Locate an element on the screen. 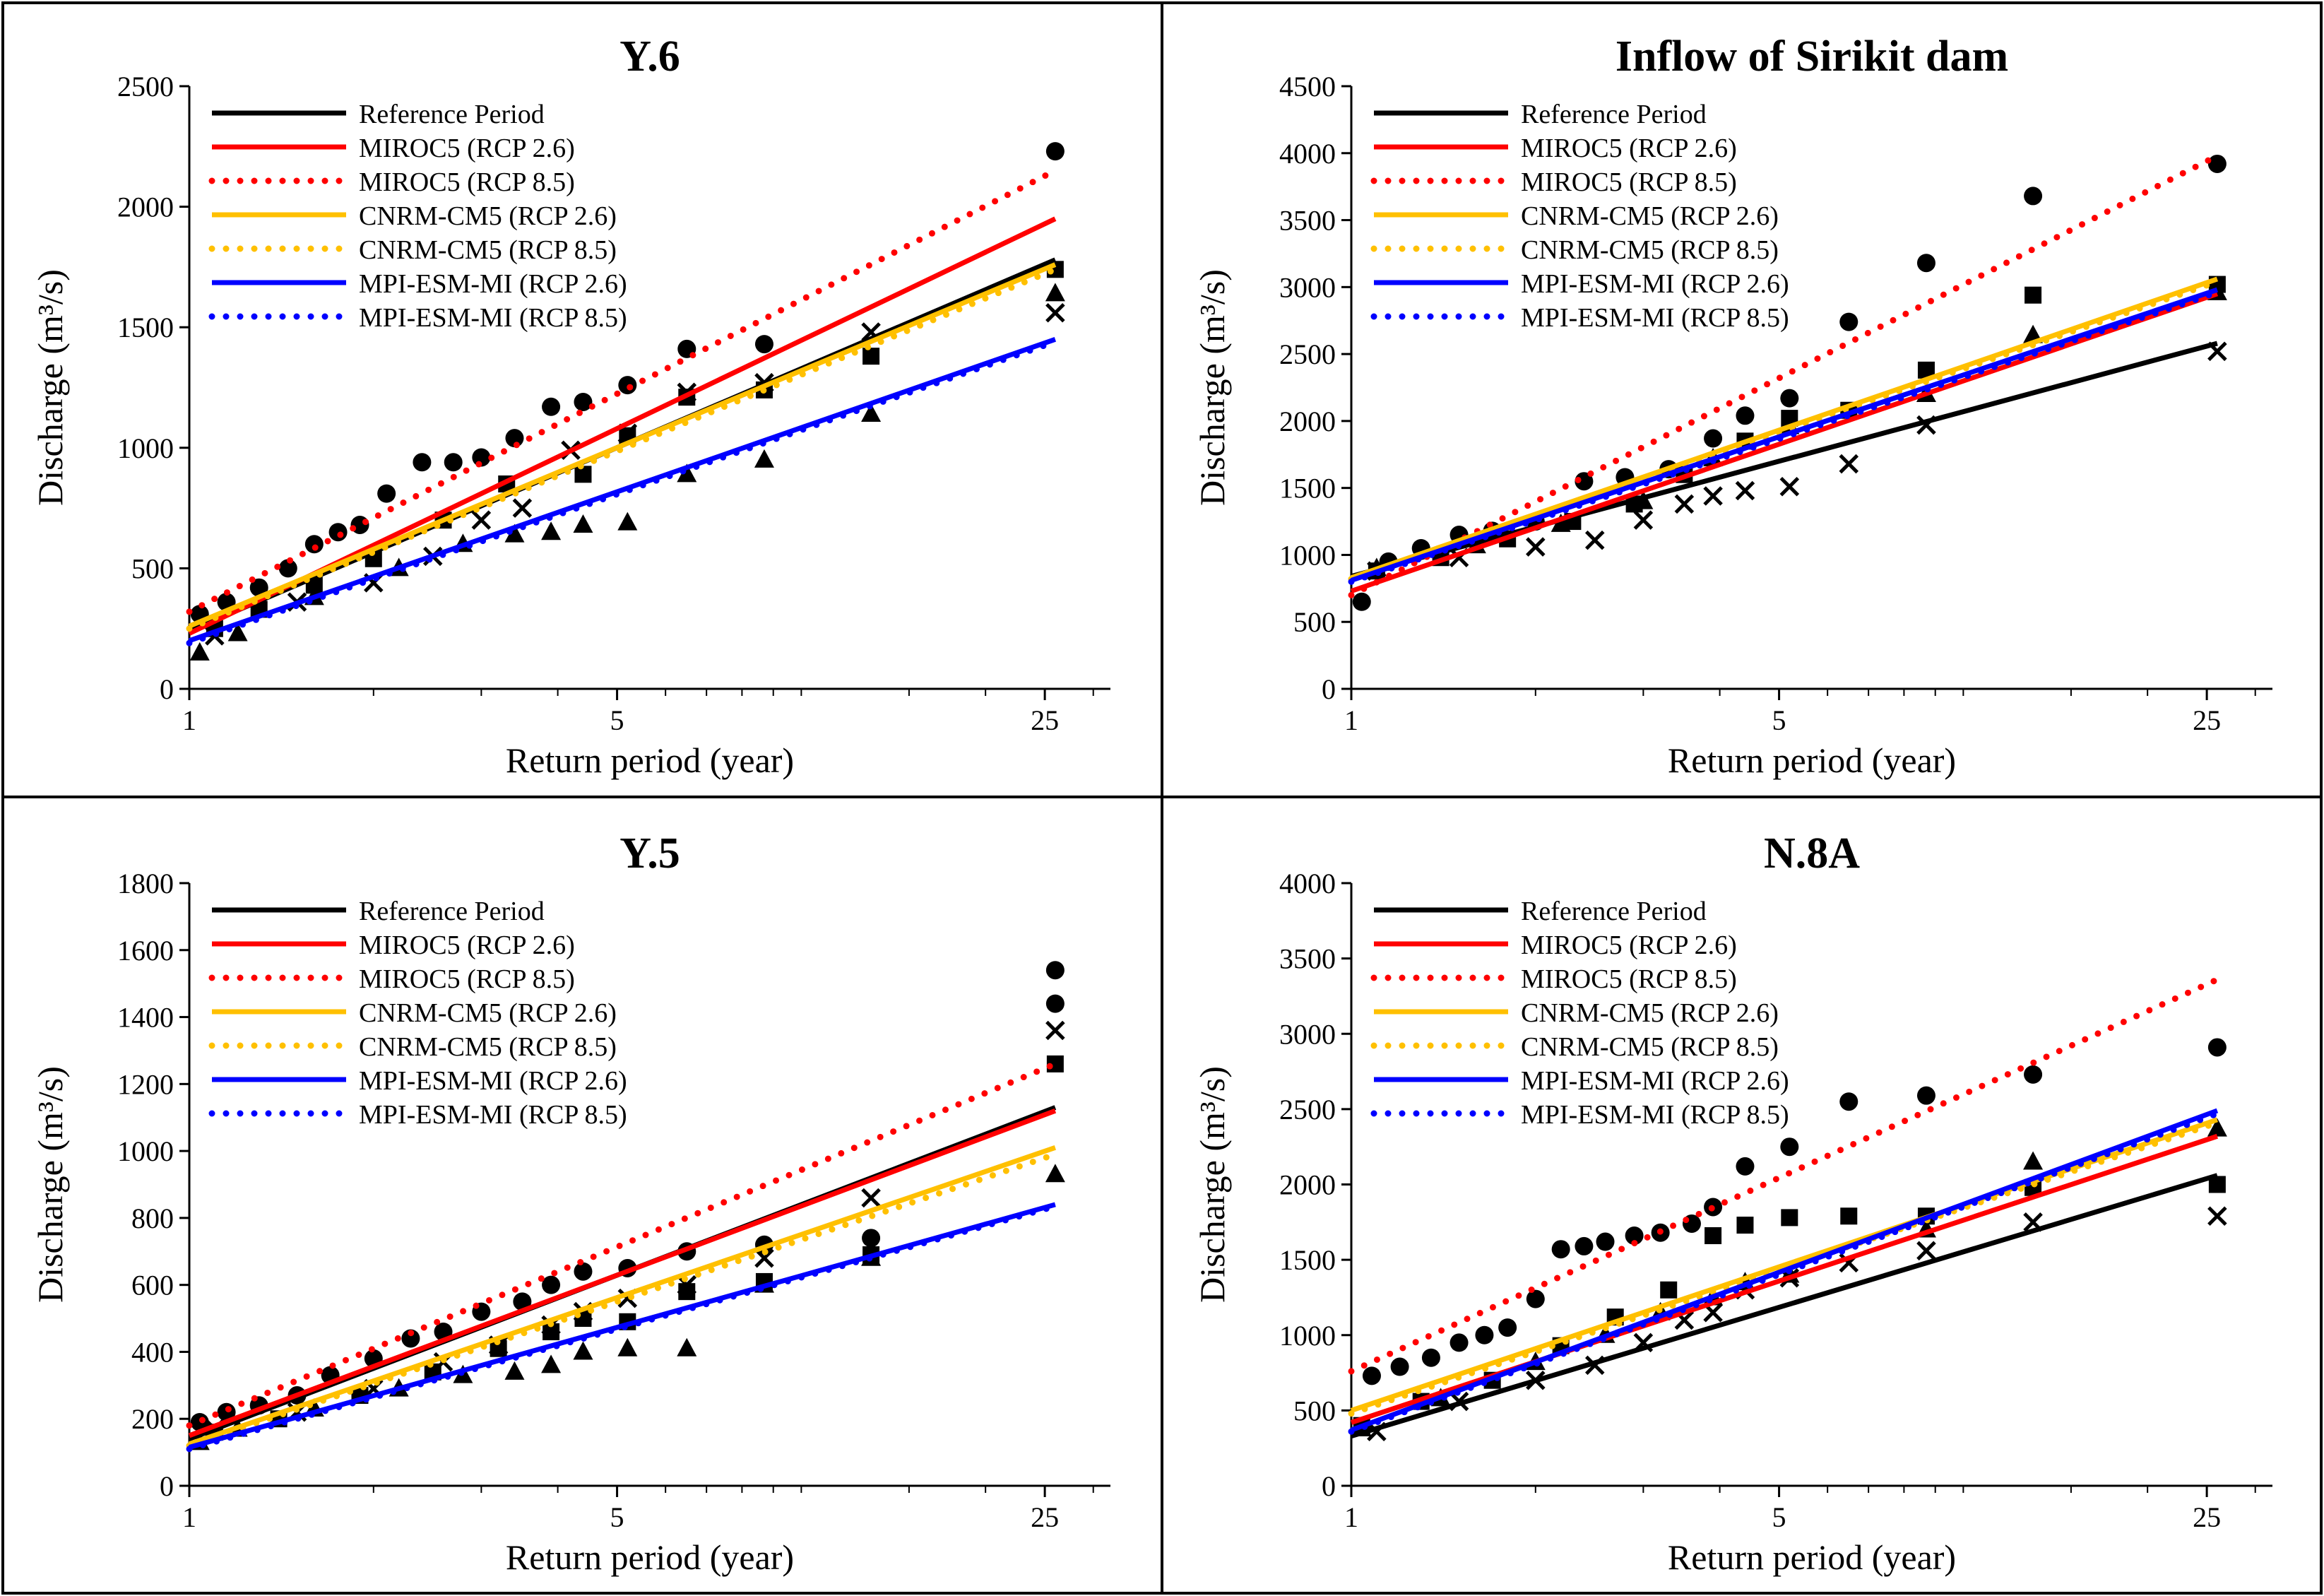 This screenshot has width=2324, height=1596. legend-label: MPI-ESM-MI (RCP 8.5) is located at coordinates (1655, 318).